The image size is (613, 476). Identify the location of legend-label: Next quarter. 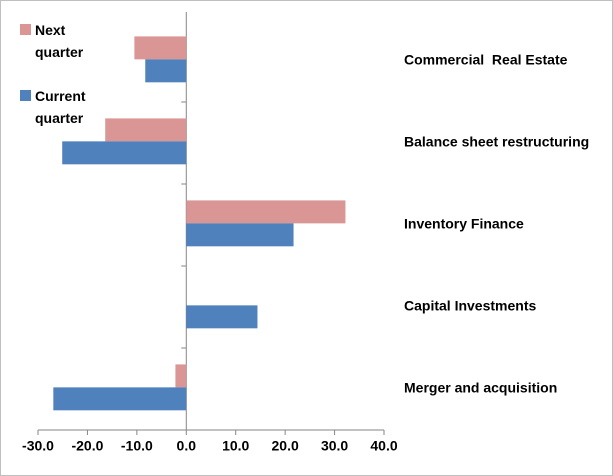
(59, 41).